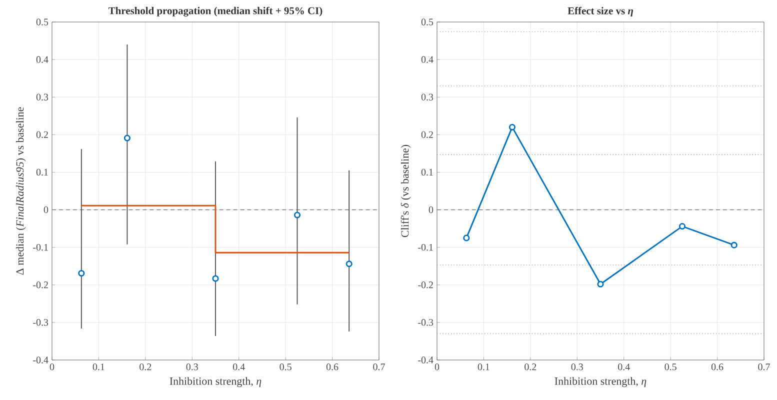 The image size is (777, 400). Describe the element at coordinates (21, 191) in the screenshot. I see `y-axis-title: Δ median (FinalRadius95) vs baseline` at that location.